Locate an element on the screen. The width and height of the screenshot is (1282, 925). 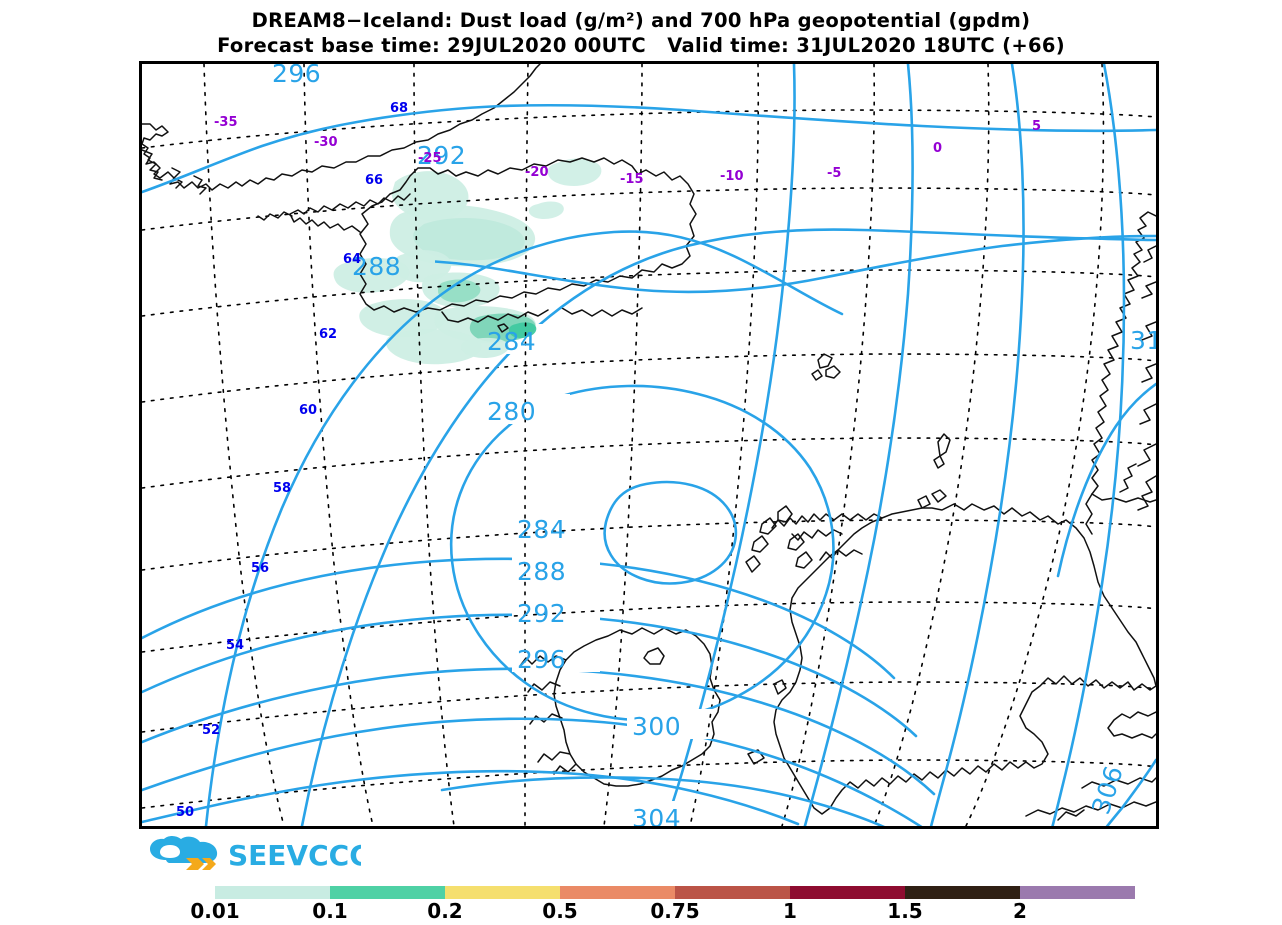
lon-label-m20: -20 is located at coordinates (537, 172).